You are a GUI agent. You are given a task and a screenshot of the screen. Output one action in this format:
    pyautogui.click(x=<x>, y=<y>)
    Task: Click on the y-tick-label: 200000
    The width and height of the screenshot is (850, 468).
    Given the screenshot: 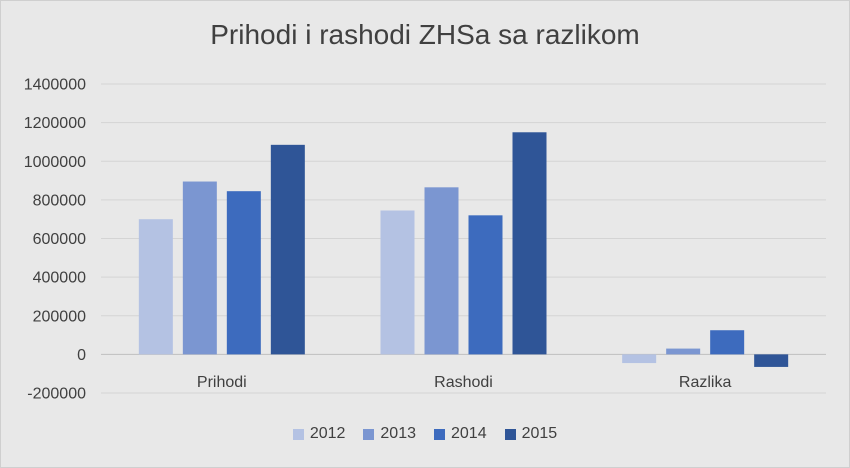 What is the action you would take?
    pyautogui.click(x=59, y=316)
    